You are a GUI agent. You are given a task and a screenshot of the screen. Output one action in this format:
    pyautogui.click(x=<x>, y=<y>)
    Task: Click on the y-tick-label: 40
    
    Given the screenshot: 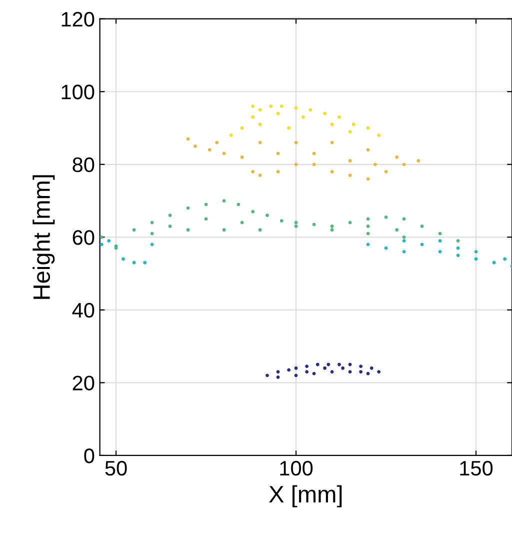 What is the action you would take?
    pyautogui.click(x=83, y=310)
    